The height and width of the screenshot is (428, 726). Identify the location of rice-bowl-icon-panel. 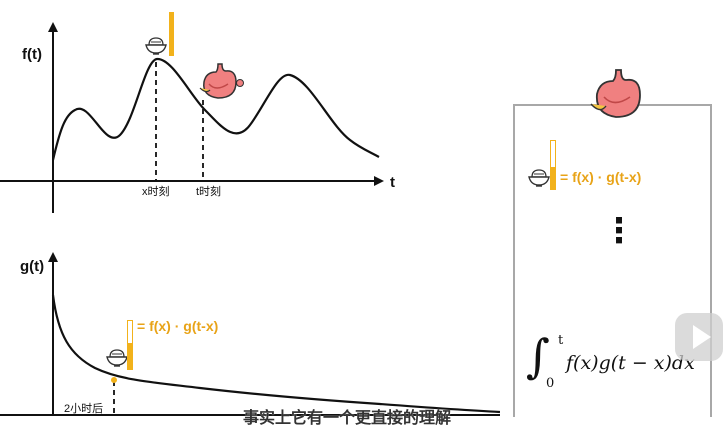
(539, 178).